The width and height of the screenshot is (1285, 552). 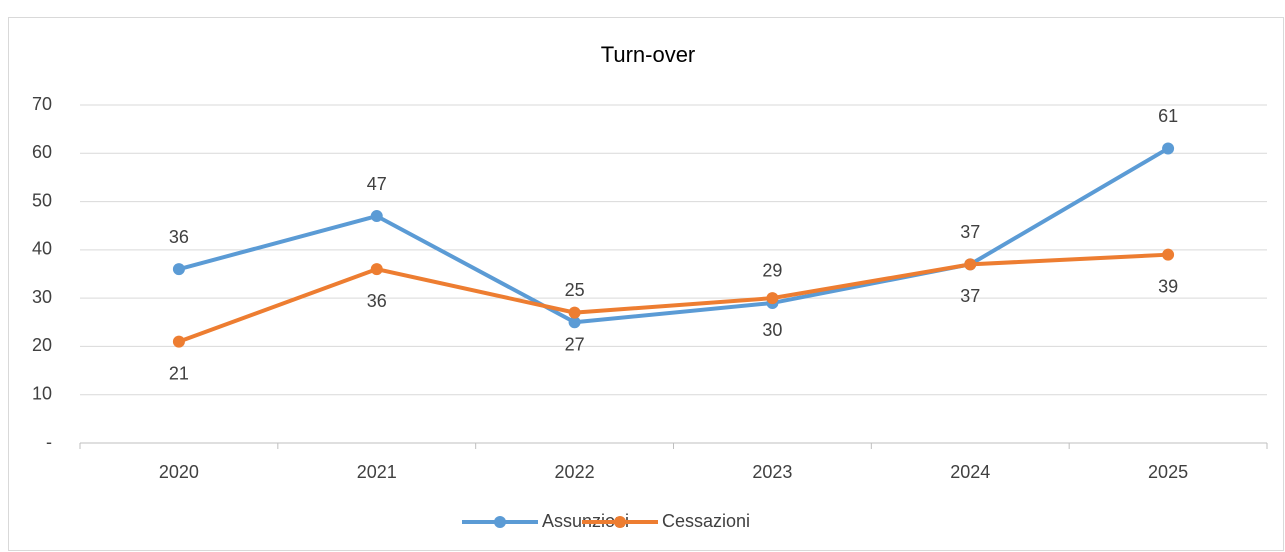 I want to click on y-tick-label: 60, so click(x=42, y=152).